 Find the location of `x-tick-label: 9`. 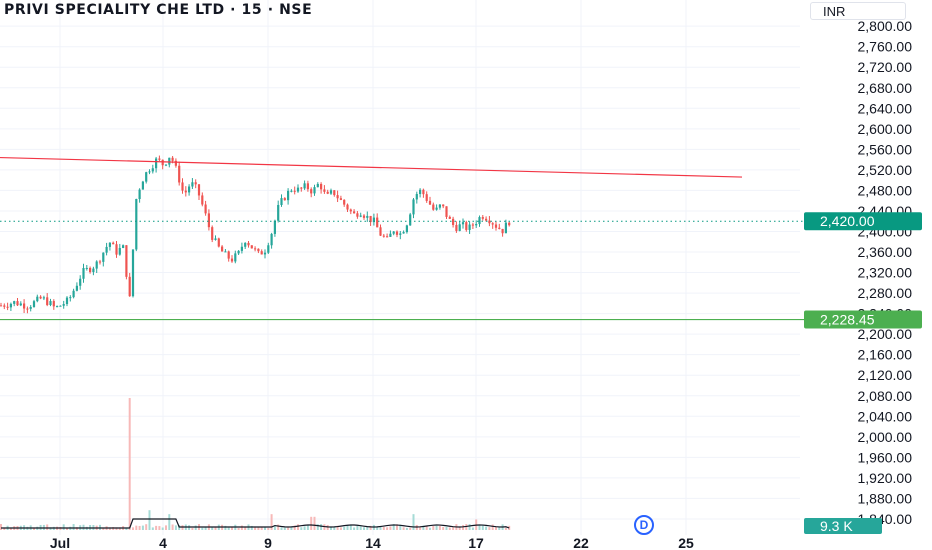

x-tick-label: 9 is located at coordinates (268, 542).